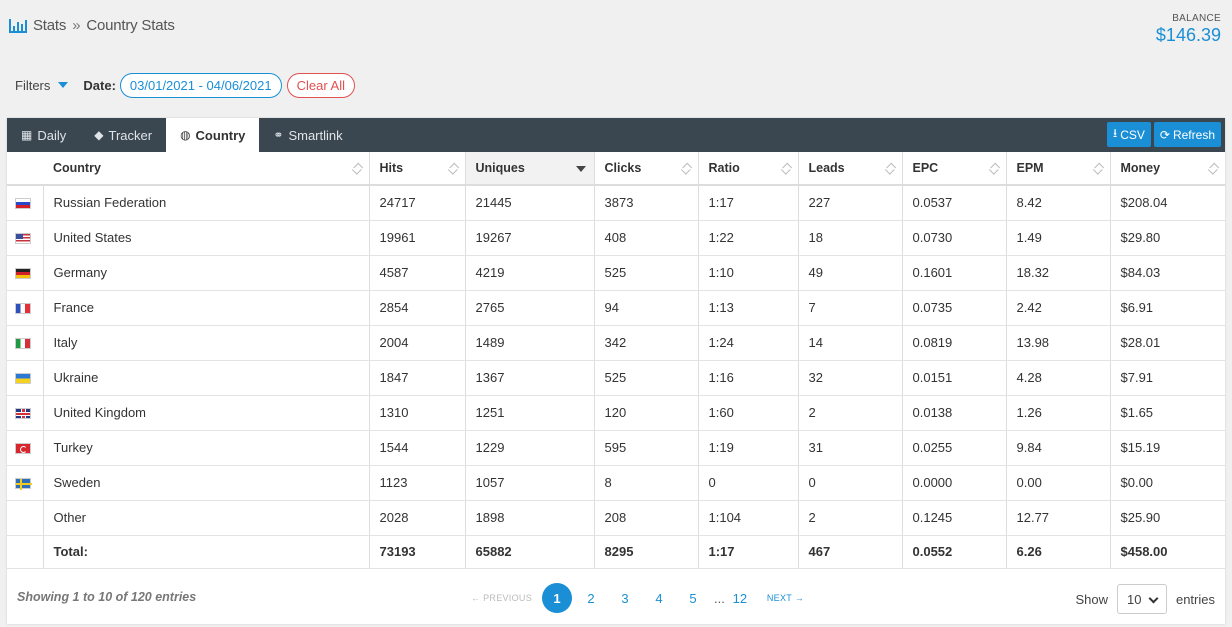  I want to click on caret-down-icon, so click(63, 85).